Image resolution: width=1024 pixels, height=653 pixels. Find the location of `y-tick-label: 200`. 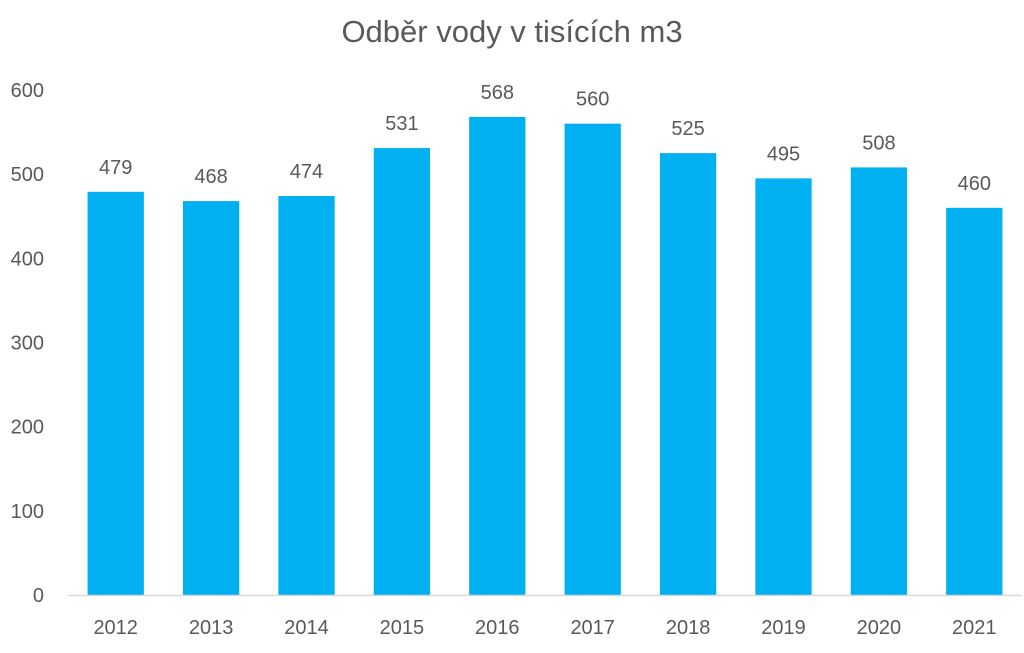

y-tick-label: 200 is located at coordinates (27, 428).